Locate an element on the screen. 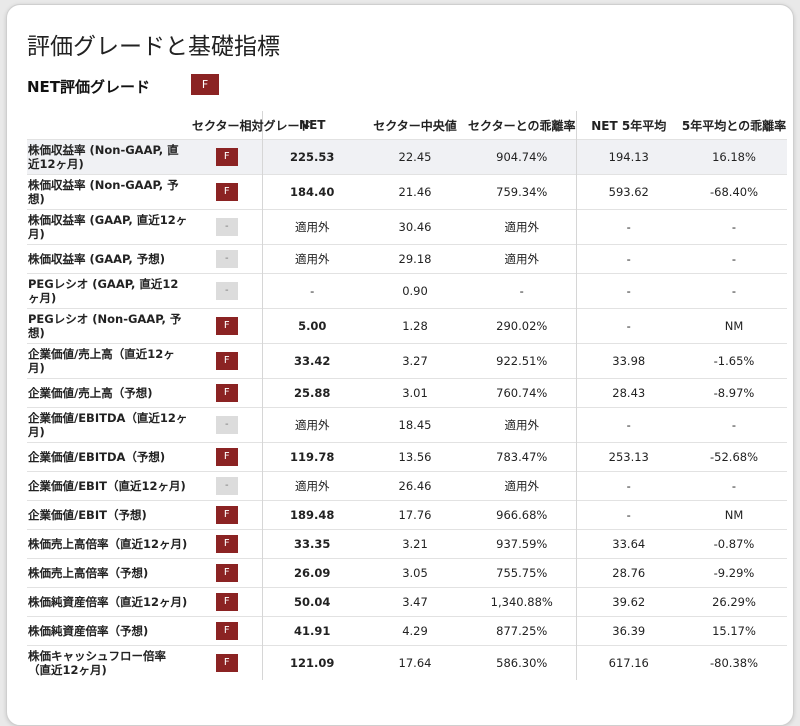  metric-label: 株価収益率 (Non-GAAP, 直近12ヶ月) is located at coordinates (109, 157).